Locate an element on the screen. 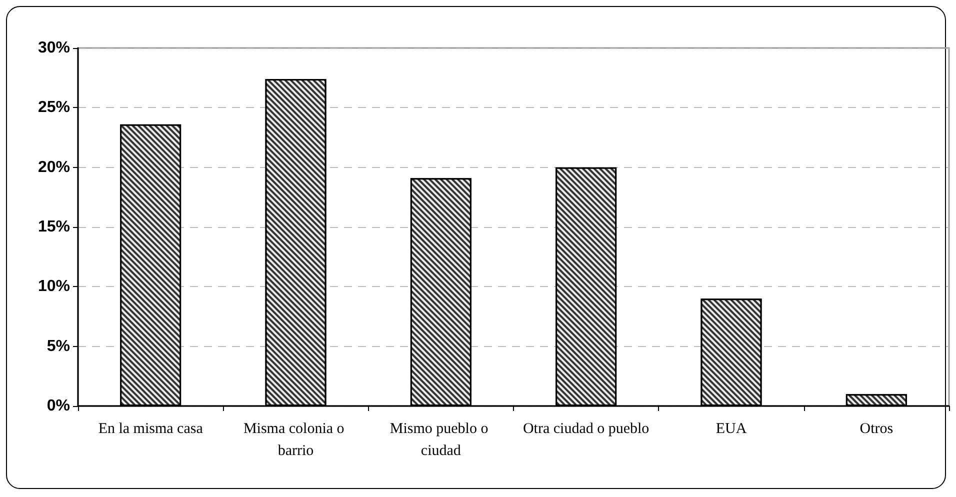  y-tick-label: 0% is located at coordinates (58, 406).